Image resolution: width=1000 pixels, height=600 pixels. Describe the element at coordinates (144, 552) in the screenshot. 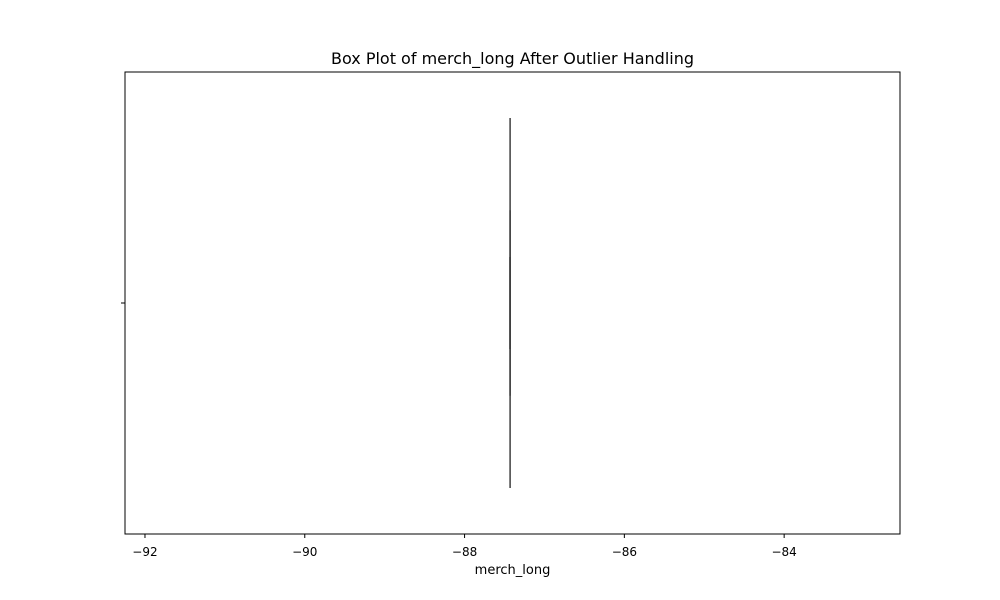

I see `x-tick-label: −92` at that location.